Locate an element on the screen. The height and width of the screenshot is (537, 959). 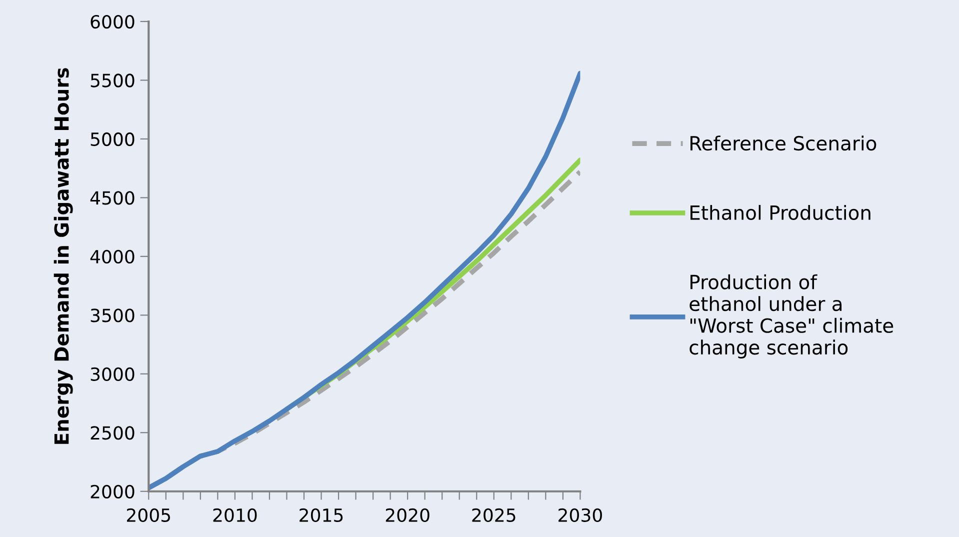
y-tick-label: 3000 is located at coordinates (112, 374).